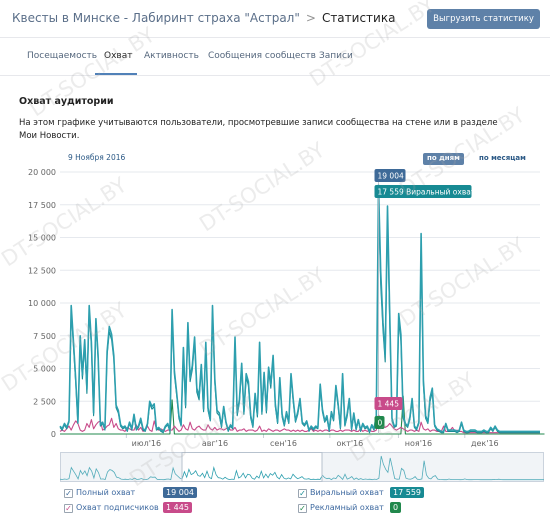 The width and height of the screenshot is (550, 527). What do you see at coordinates (117, 507) in the screenshot?
I see `legend-subscribers-label: Охват подписчиков` at bounding box center [117, 507].